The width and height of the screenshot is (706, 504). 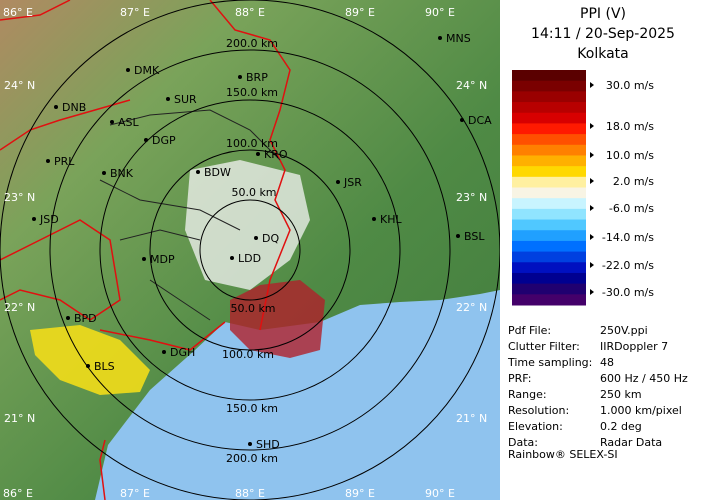 I want to click on station-label: DNB, so click(x=74, y=107).